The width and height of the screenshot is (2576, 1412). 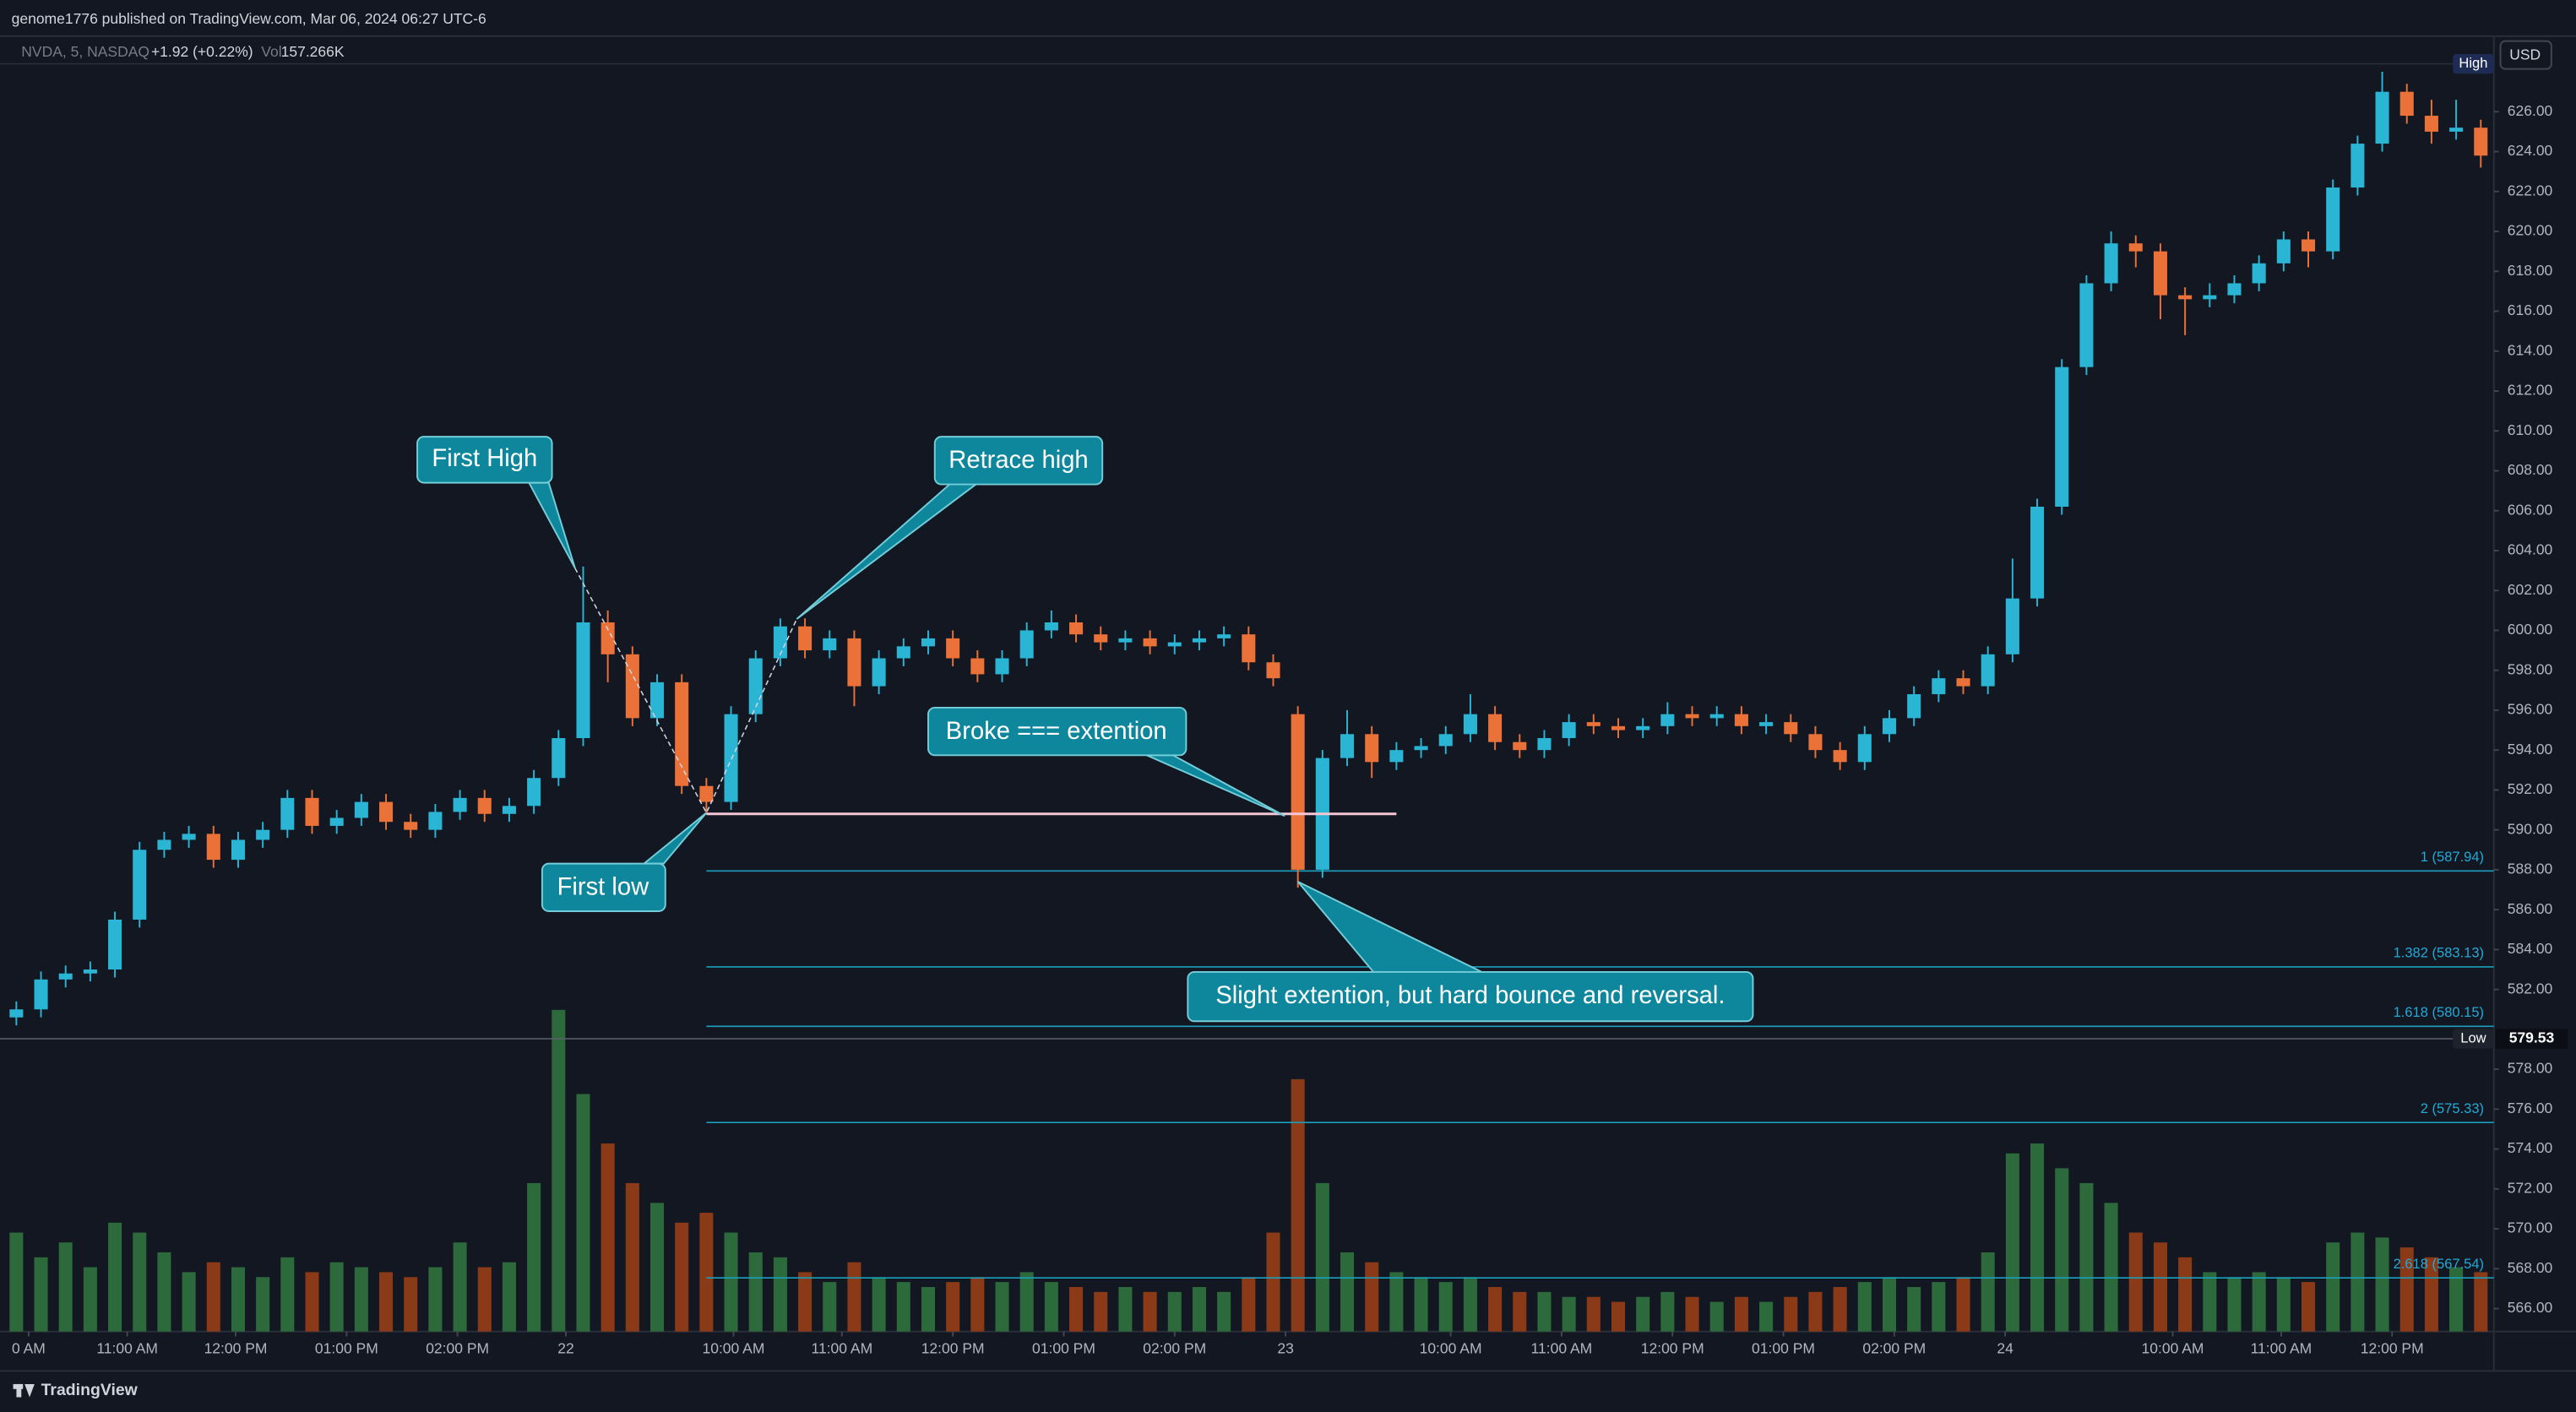 What do you see at coordinates (1056, 732) in the screenshot?
I see `callout-text: Broke === extention` at bounding box center [1056, 732].